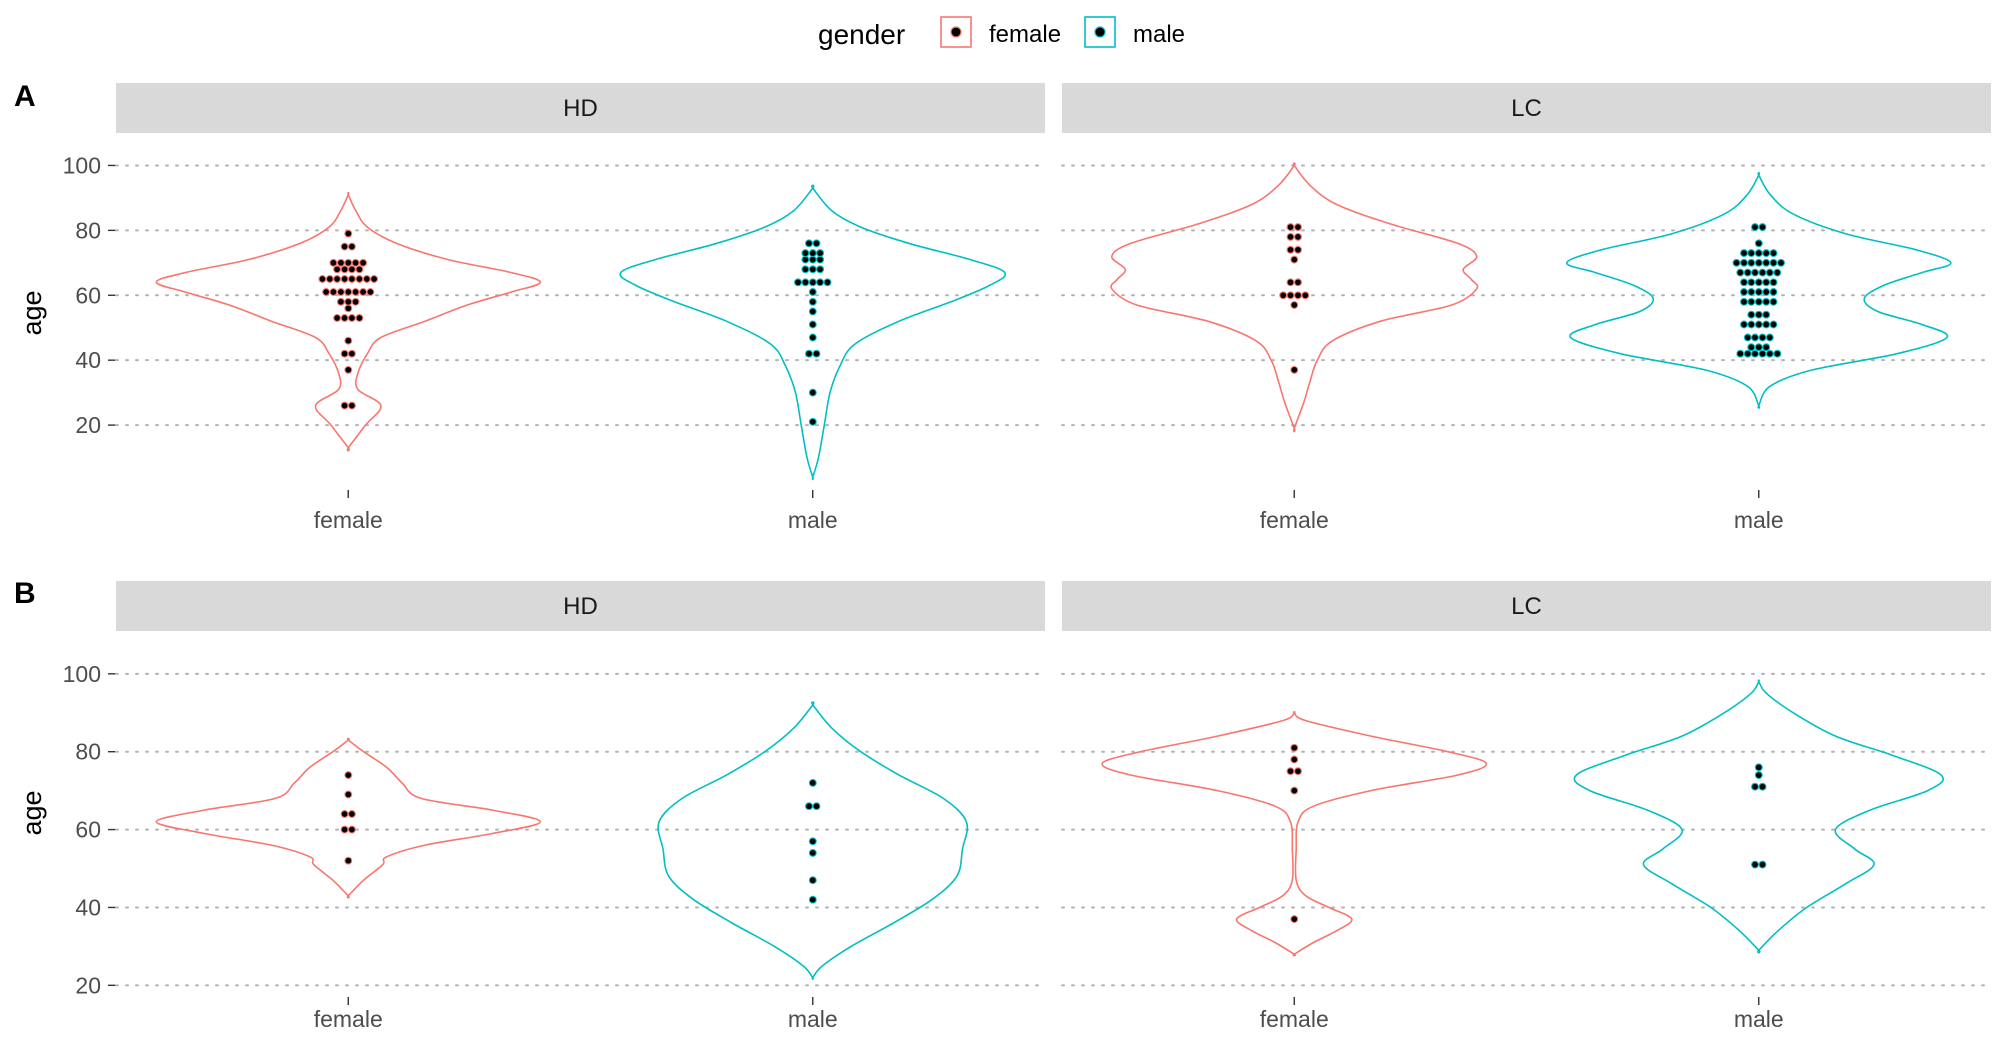 The height and width of the screenshot is (1062, 2007). Describe the element at coordinates (580, 606) in the screenshot. I see `facet-strip` at that location.